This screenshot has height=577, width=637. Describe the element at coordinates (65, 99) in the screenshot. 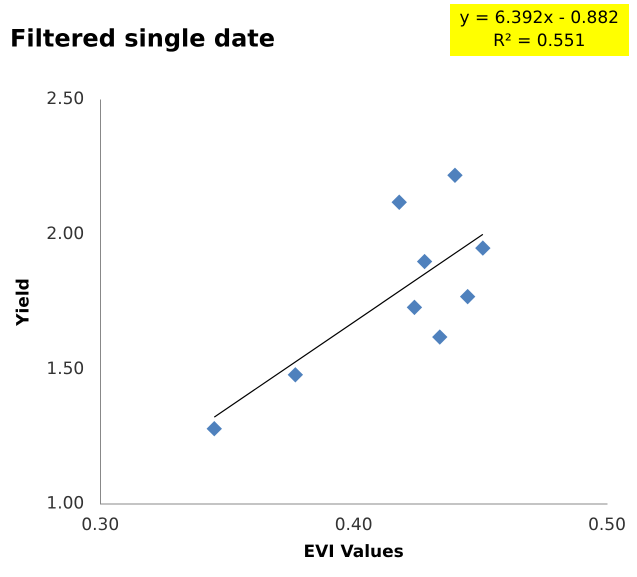

I see `y-tick-label: 2.50` at that location.